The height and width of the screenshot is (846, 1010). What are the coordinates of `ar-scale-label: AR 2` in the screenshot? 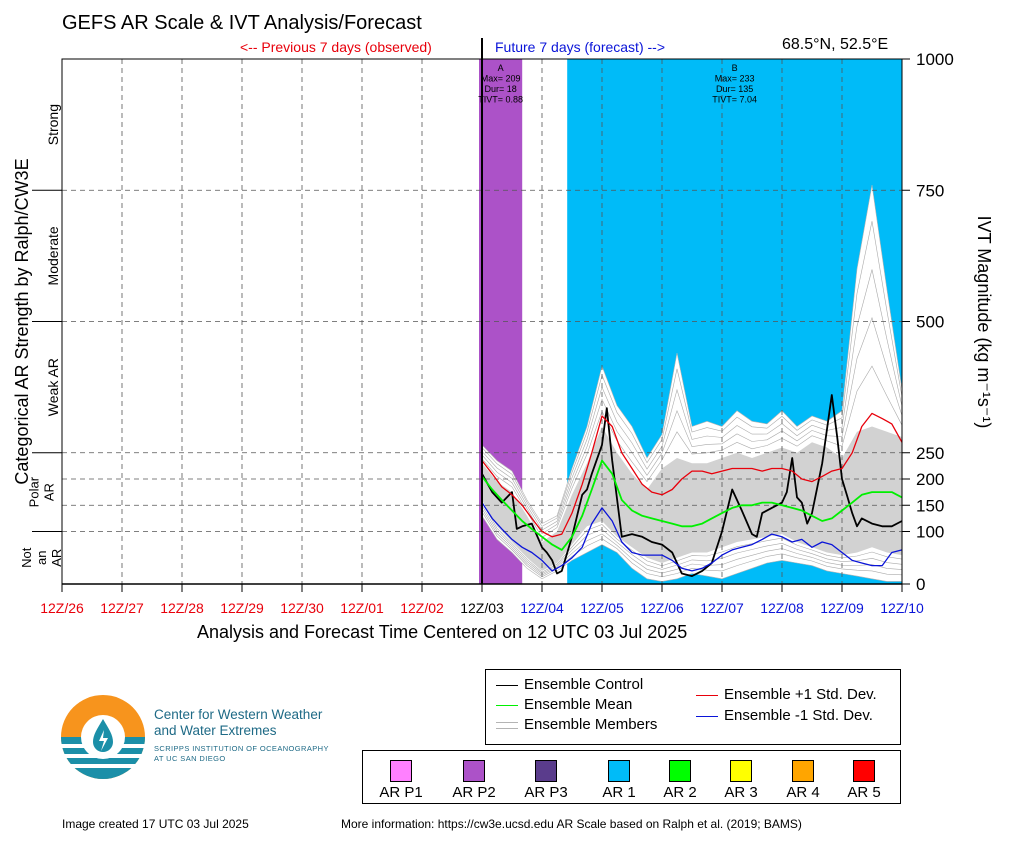 It's located at (680, 792).